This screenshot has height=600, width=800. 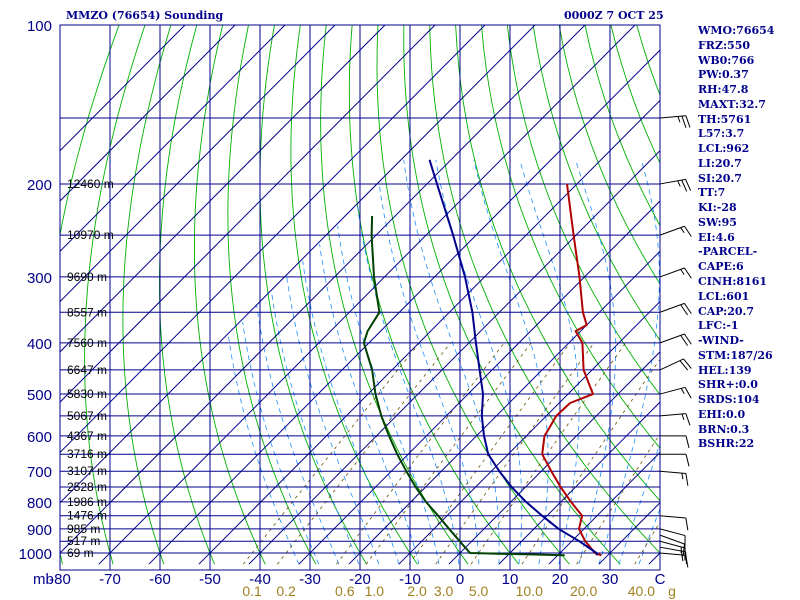 What do you see at coordinates (87, 502) in the screenshot?
I see `height-label: 1986 m` at bounding box center [87, 502].